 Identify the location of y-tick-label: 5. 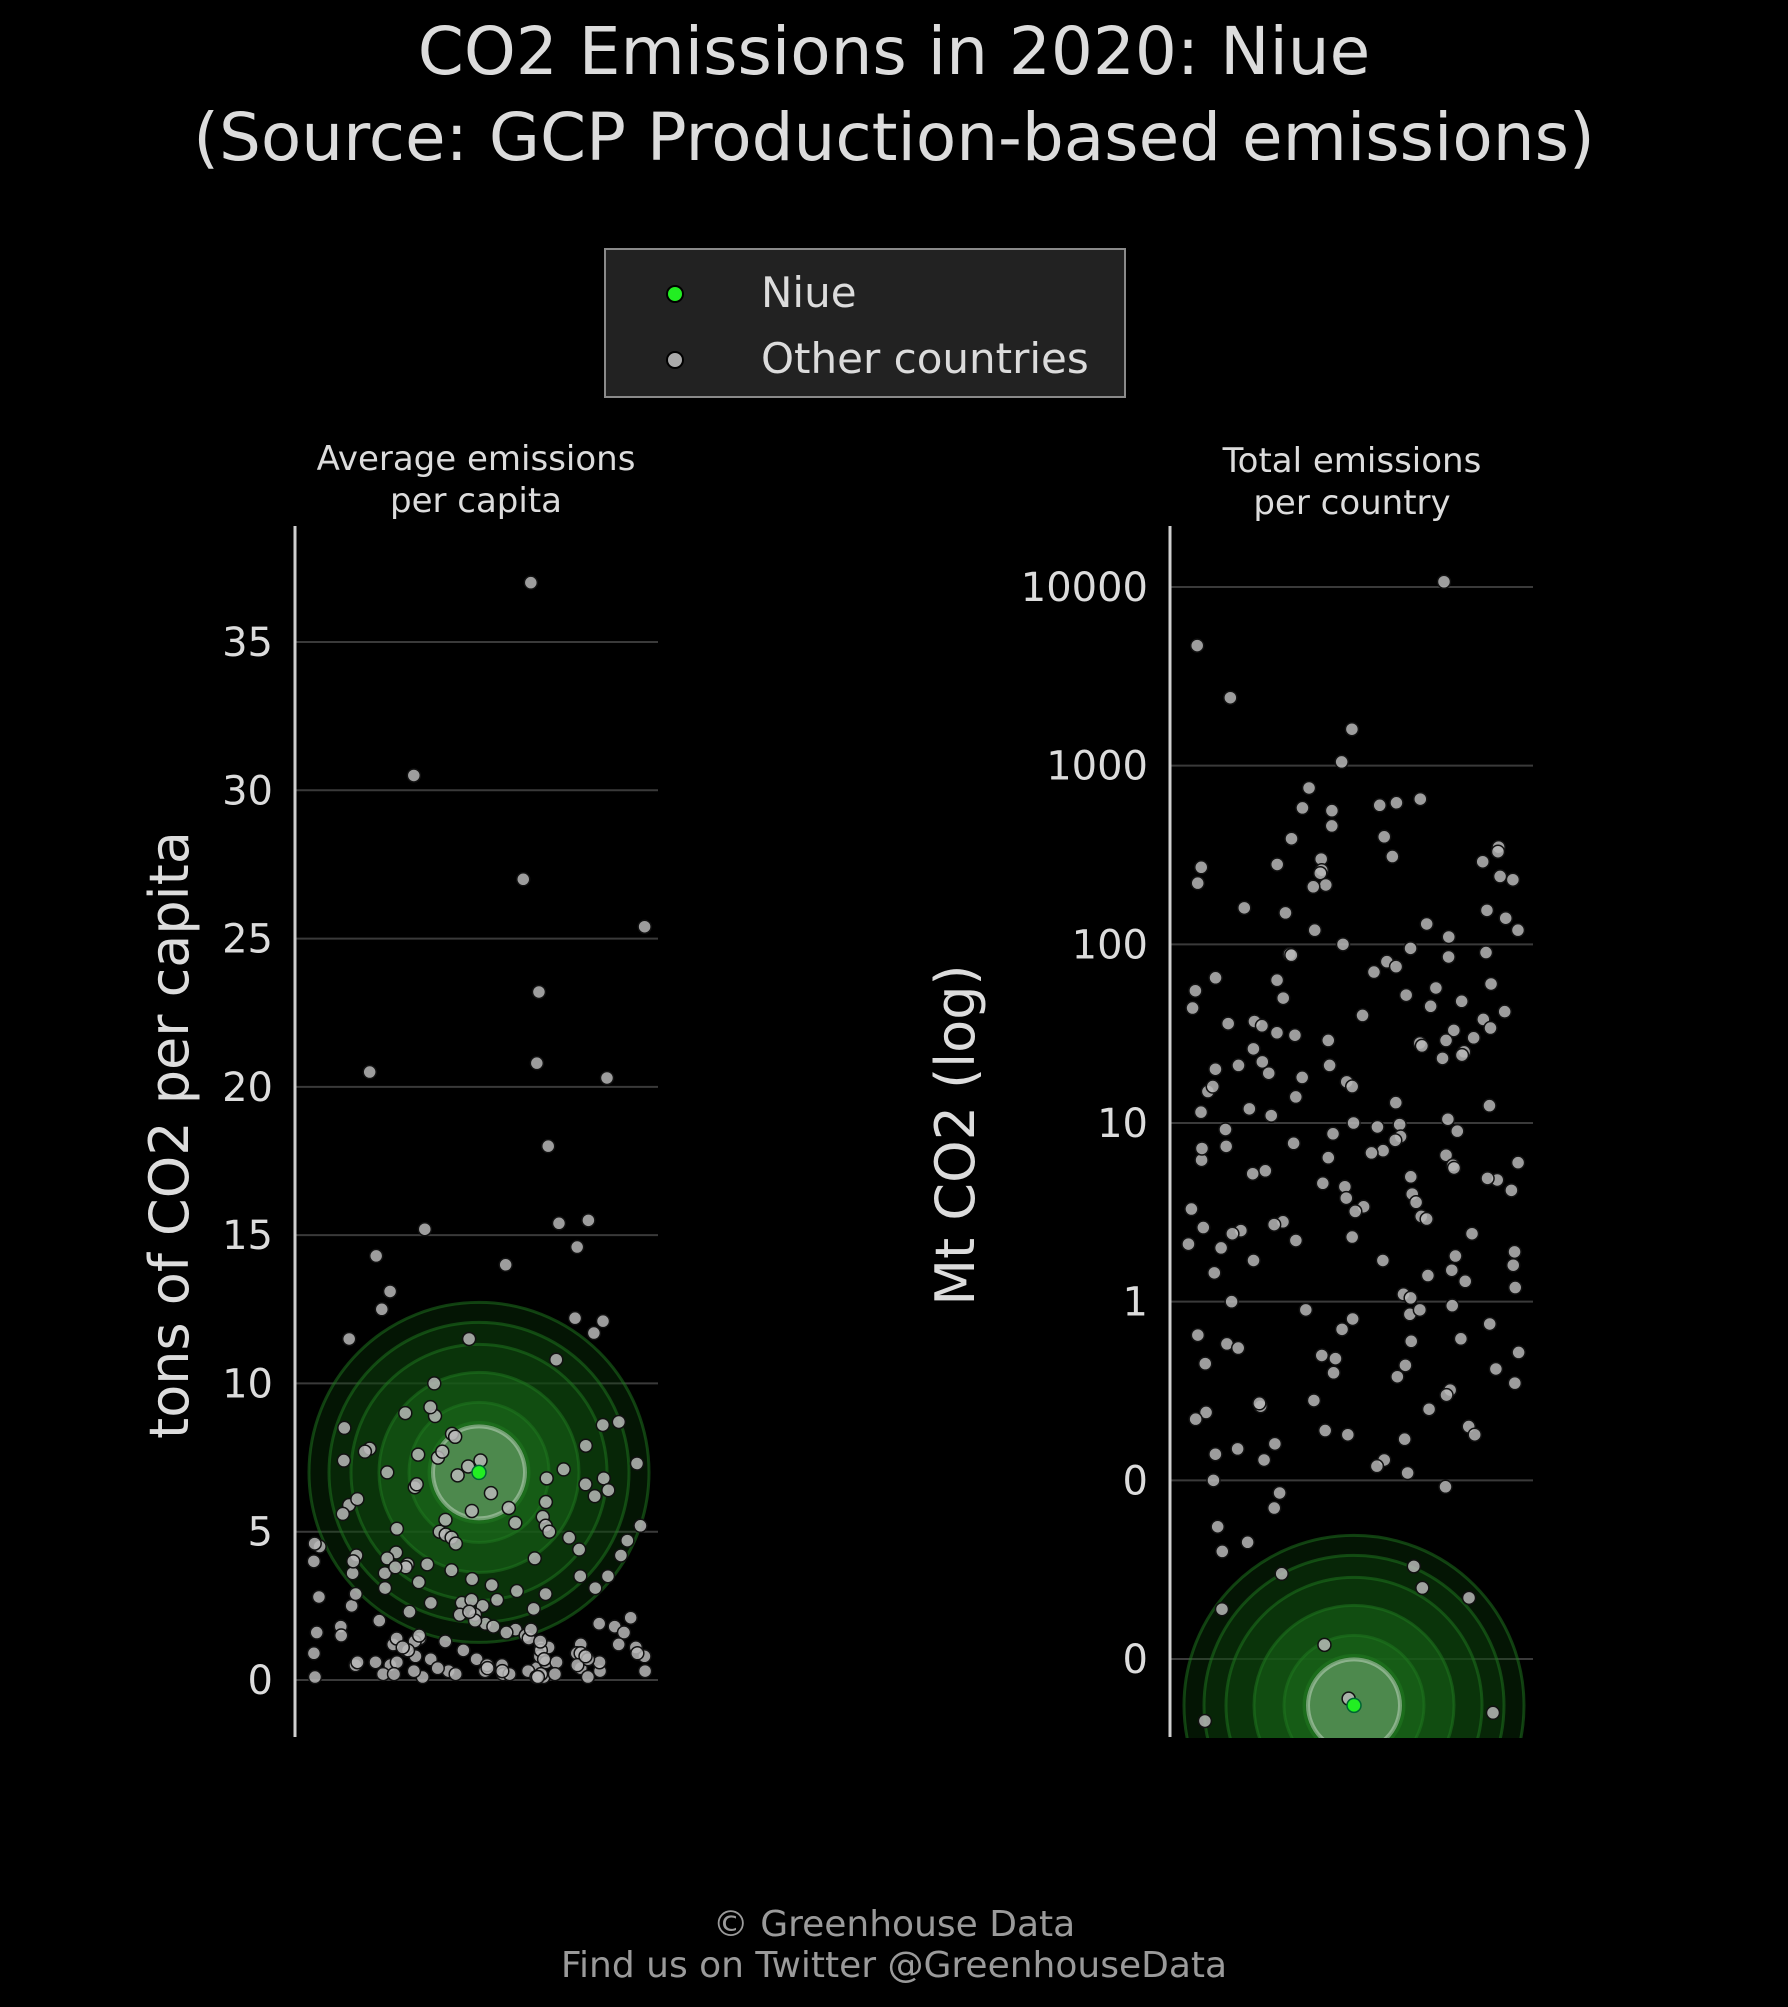
(260, 1533).